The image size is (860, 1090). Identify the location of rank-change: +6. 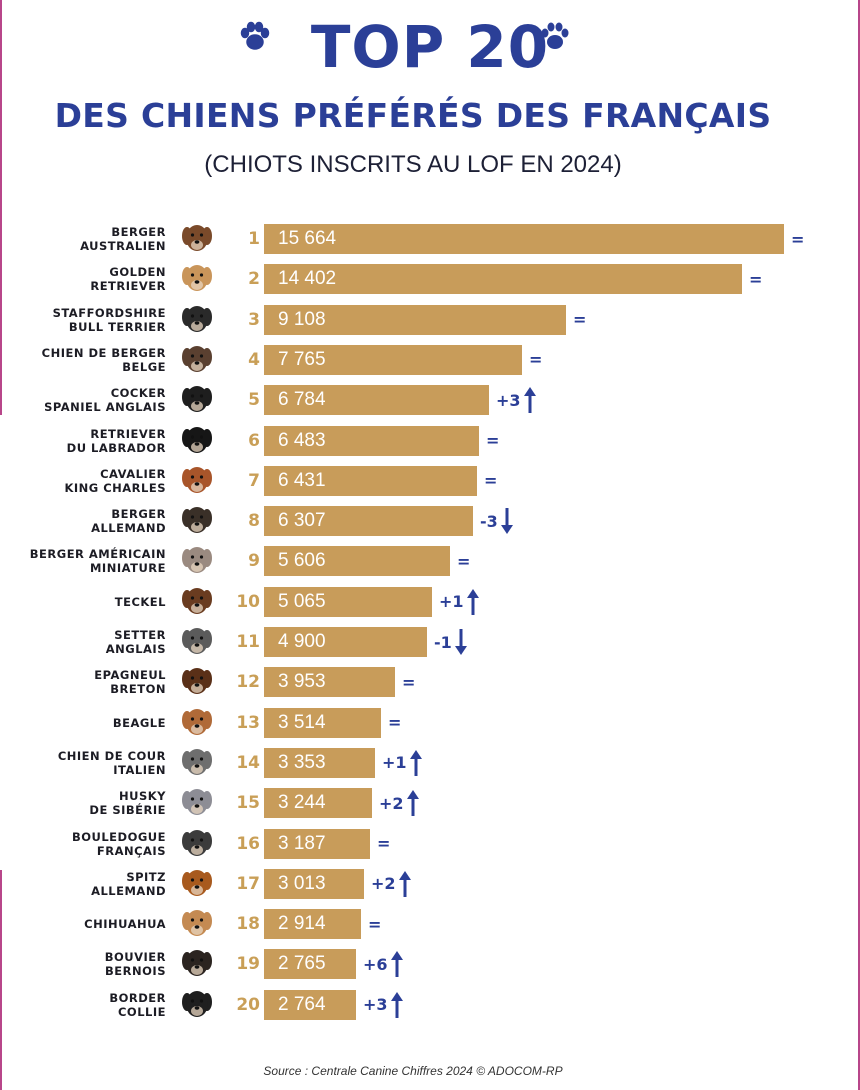
(383, 964).